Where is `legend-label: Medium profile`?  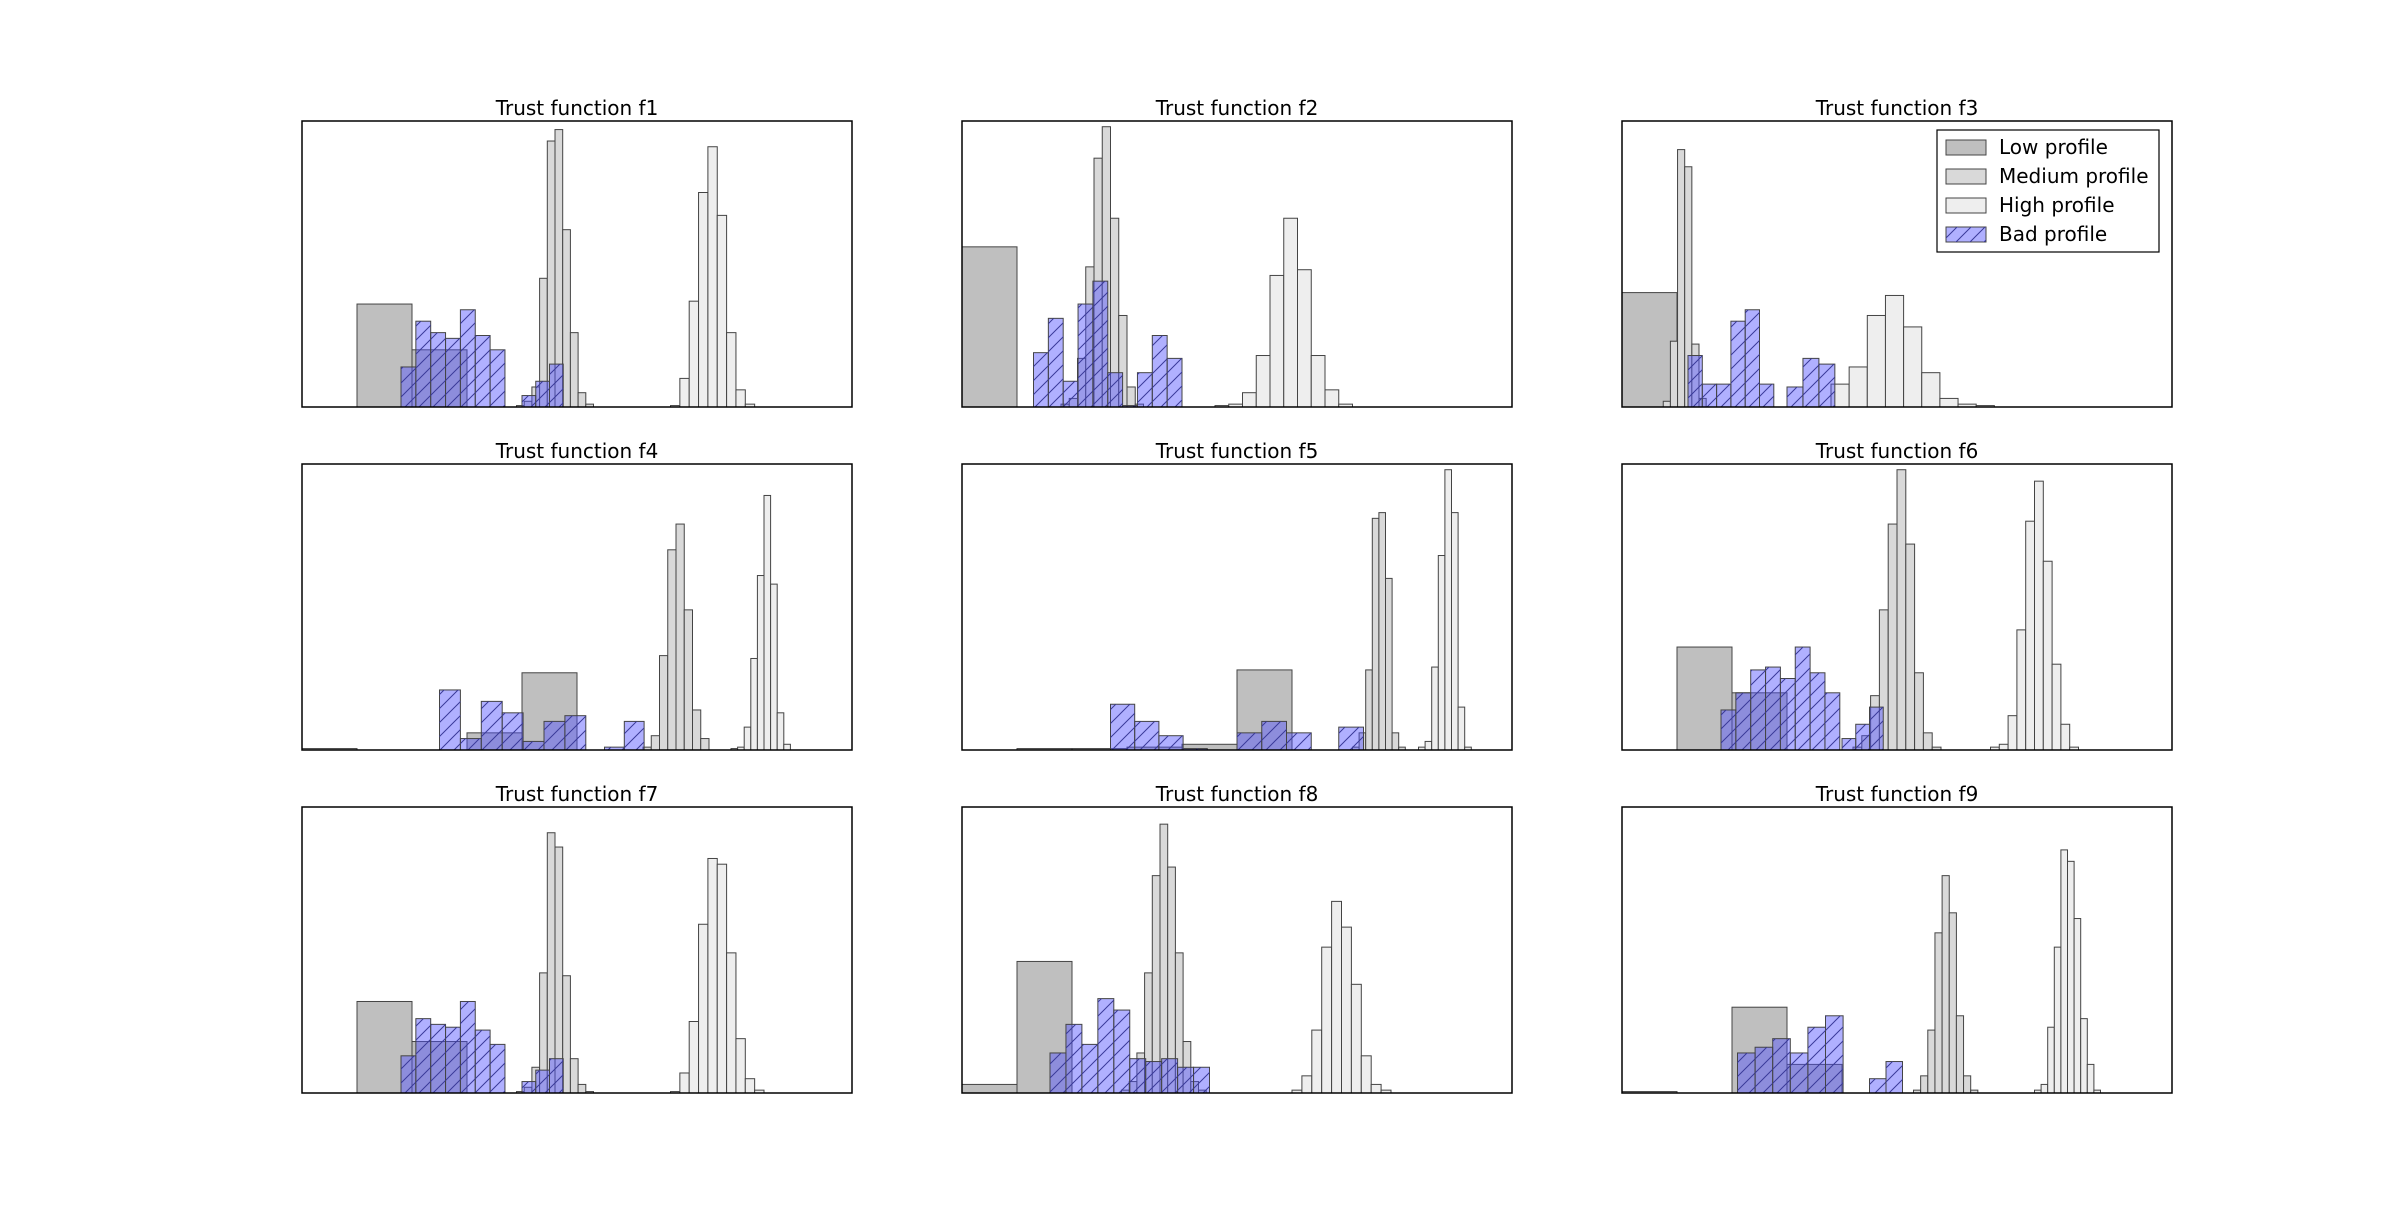 legend-label: Medium profile is located at coordinates (2074, 176).